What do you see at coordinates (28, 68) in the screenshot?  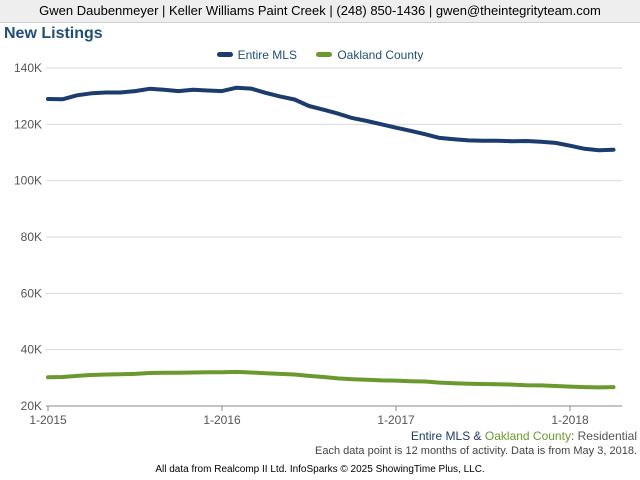 I see `y-tick-label: 140K` at bounding box center [28, 68].